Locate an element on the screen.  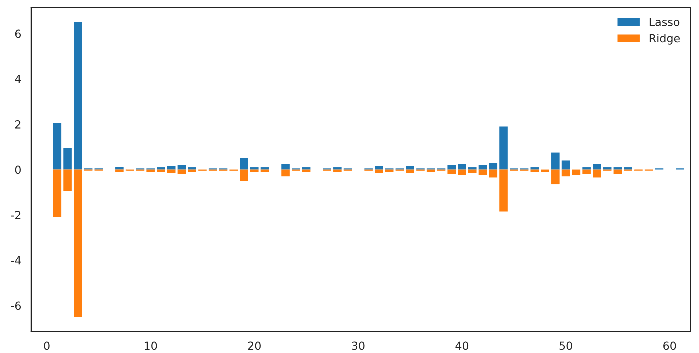
x-tick-label: 10 is located at coordinates (151, 346).